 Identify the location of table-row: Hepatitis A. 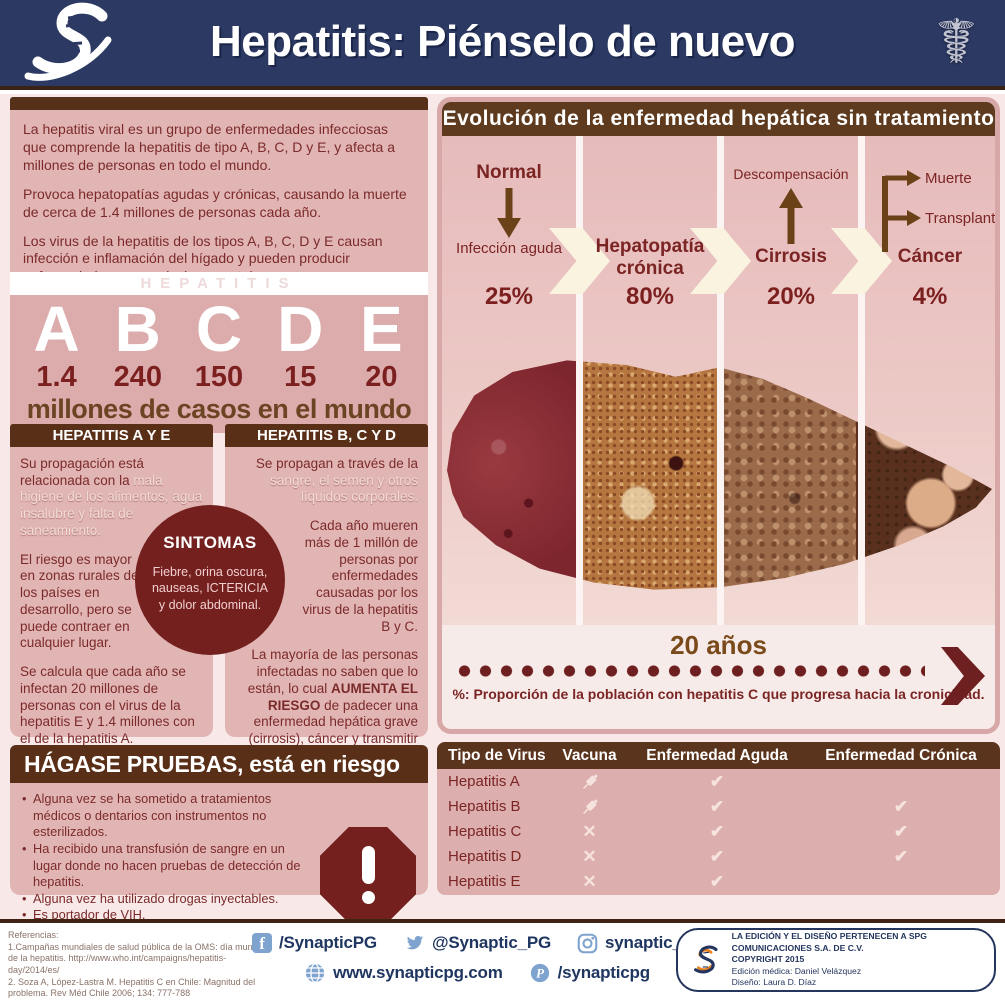
(718, 781).